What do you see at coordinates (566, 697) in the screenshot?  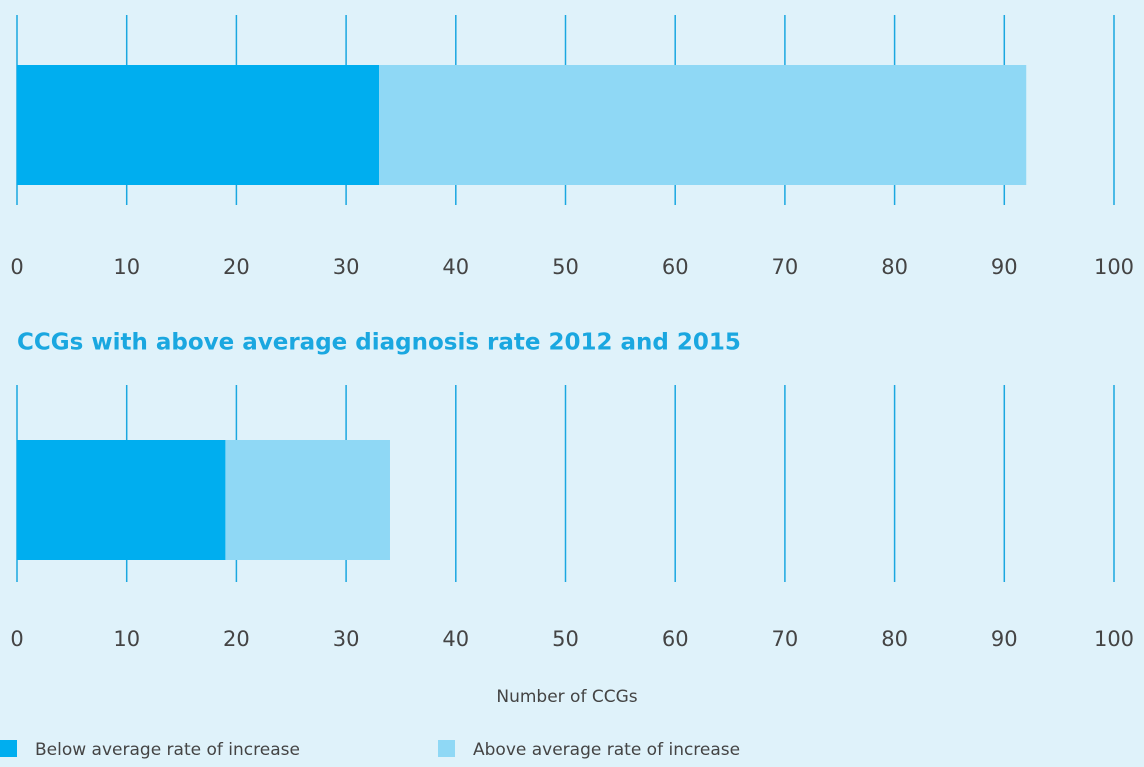 I see `x-axis-label: Number of CCGs` at bounding box center [566, 697].